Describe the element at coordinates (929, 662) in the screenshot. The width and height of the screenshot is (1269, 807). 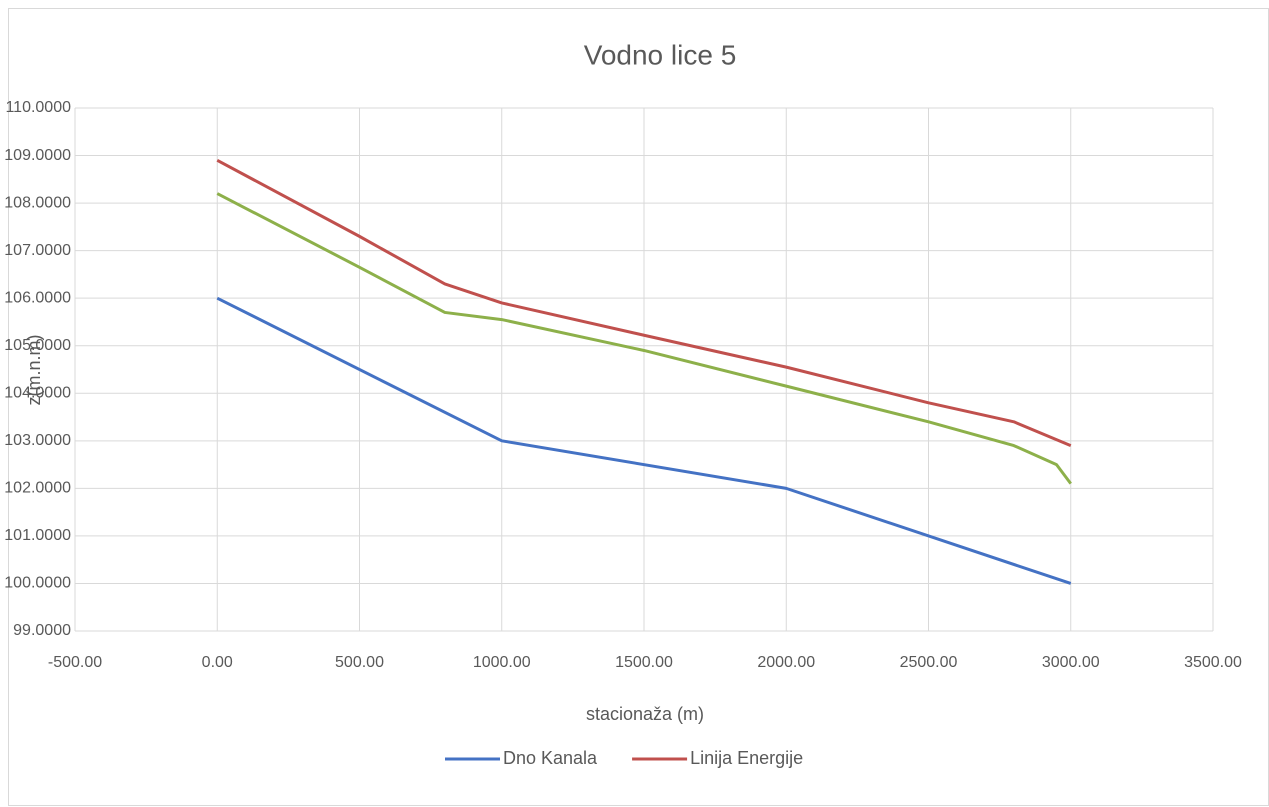
I see `x-tick-label: 2500.00` at that location.